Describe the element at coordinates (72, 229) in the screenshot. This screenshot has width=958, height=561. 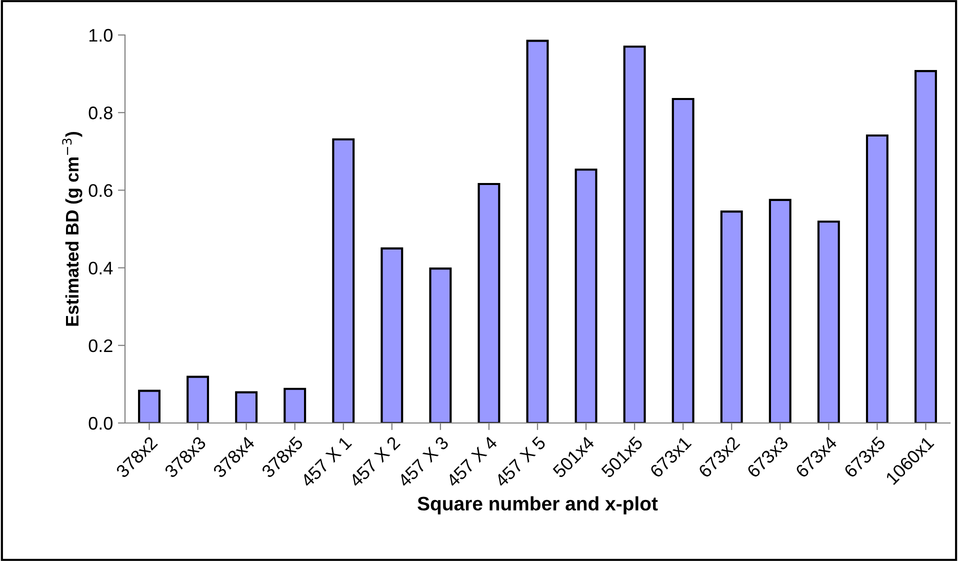
I see `y-axis-title: Estimated BD (g cm$^{−3}$)` at that location.